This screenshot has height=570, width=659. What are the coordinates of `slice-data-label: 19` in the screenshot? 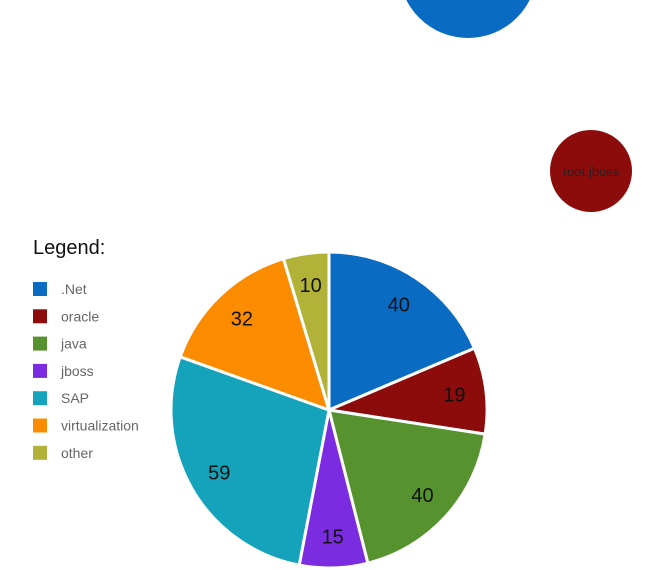 It's located at (454, 395).